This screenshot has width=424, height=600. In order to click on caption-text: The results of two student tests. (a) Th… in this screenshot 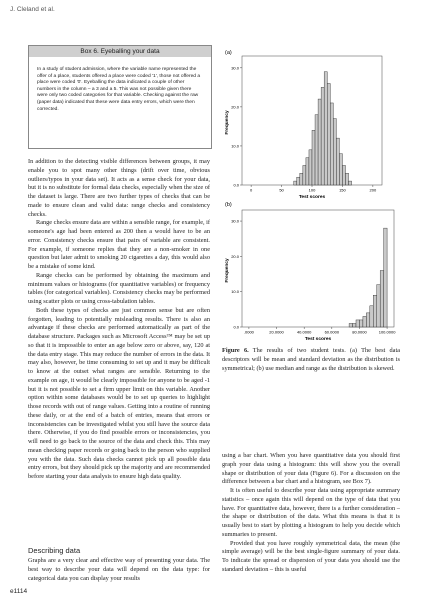, I will do `click(311, 359)`.